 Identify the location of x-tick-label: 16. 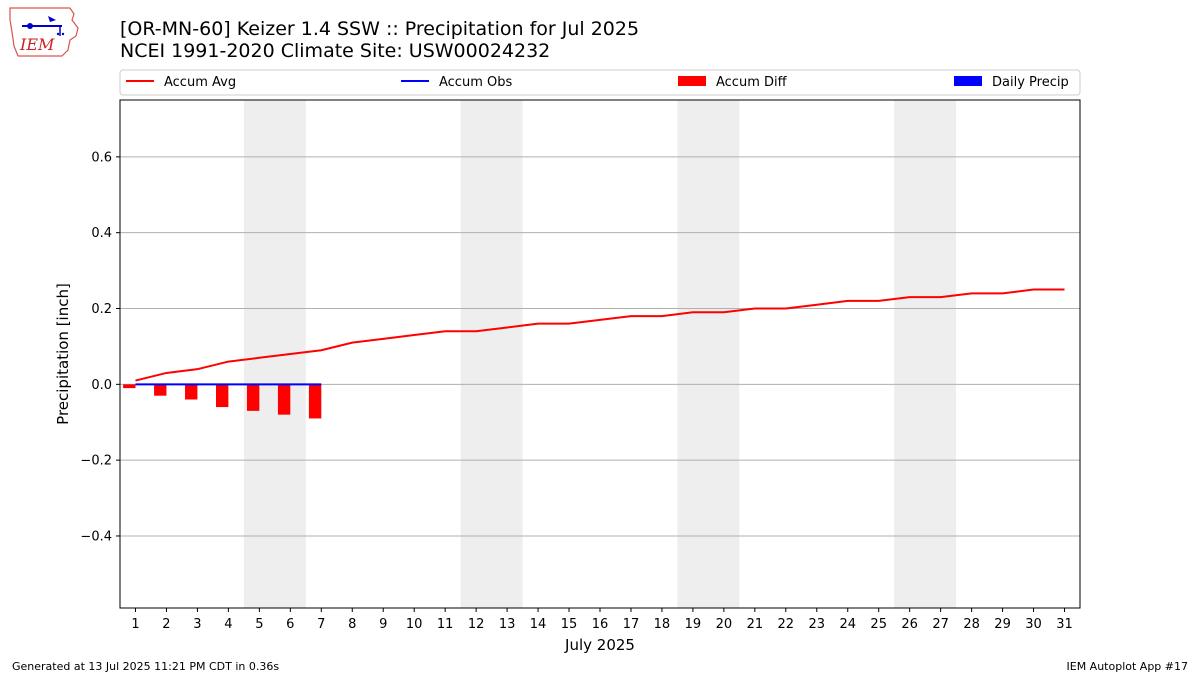
(600, 624).